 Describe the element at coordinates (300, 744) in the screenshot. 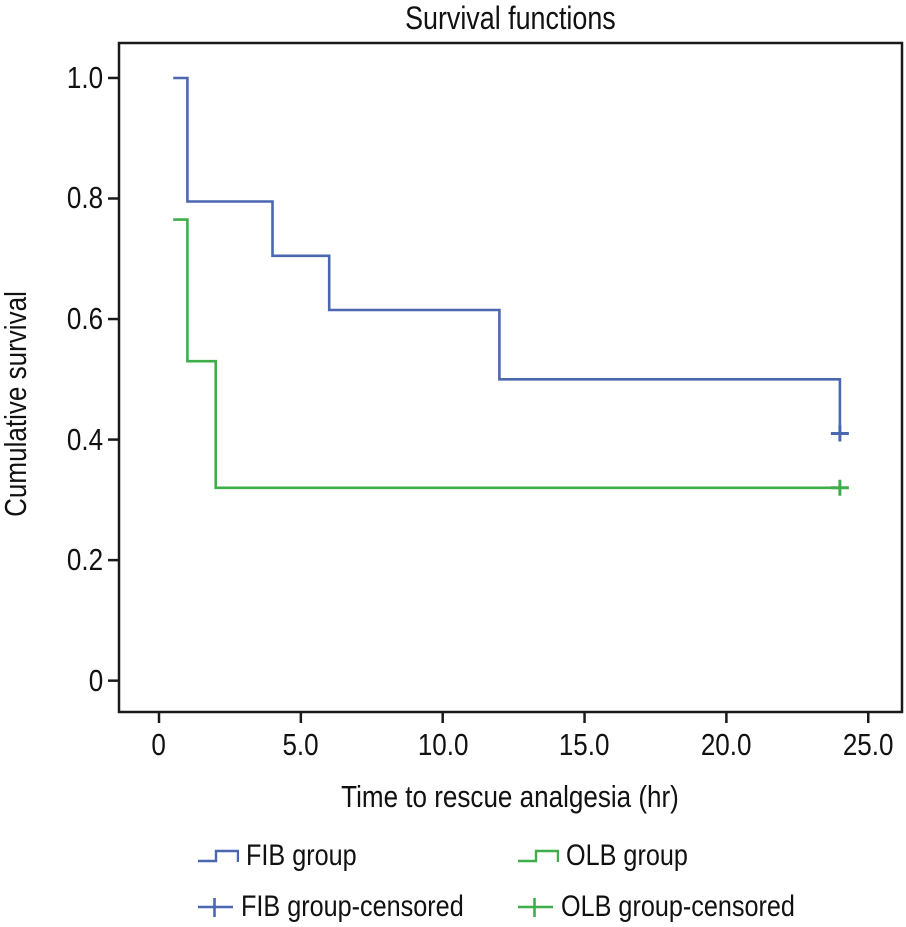

I see `x-tick-label: 5.0` at that location.